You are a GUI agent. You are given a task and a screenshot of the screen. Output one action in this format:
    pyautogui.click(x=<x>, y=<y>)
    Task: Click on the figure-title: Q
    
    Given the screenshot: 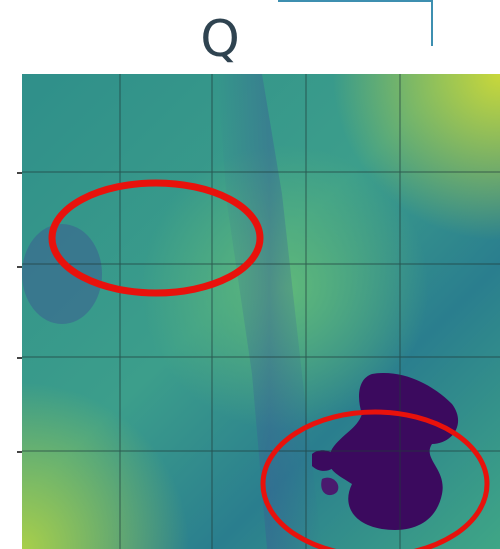 What is the action you would take?
    pyautogui.click(x=220, y=39)
    